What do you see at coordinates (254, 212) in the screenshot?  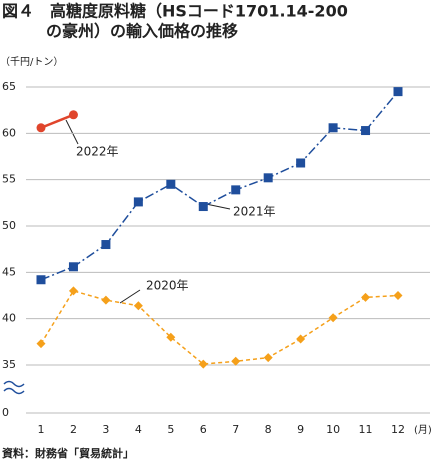 I see `legend-label: 2021年` at bounding box center [254, 212].